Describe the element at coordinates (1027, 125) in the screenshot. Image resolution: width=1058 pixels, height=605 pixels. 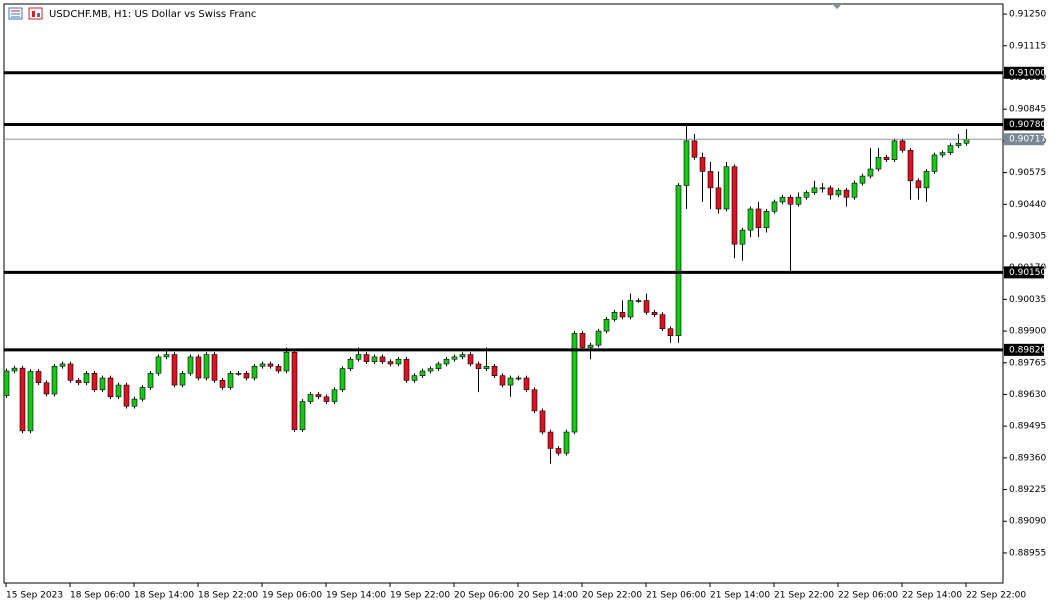
I see `level-label: 0.90780` at that location.